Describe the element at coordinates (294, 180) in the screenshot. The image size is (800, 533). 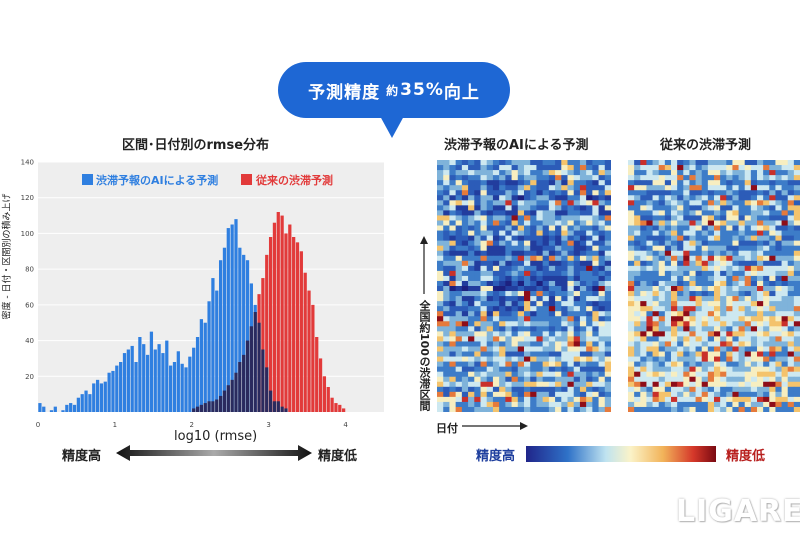
I see `legend-label-conventional: 従来の渋滞予測` at that location.